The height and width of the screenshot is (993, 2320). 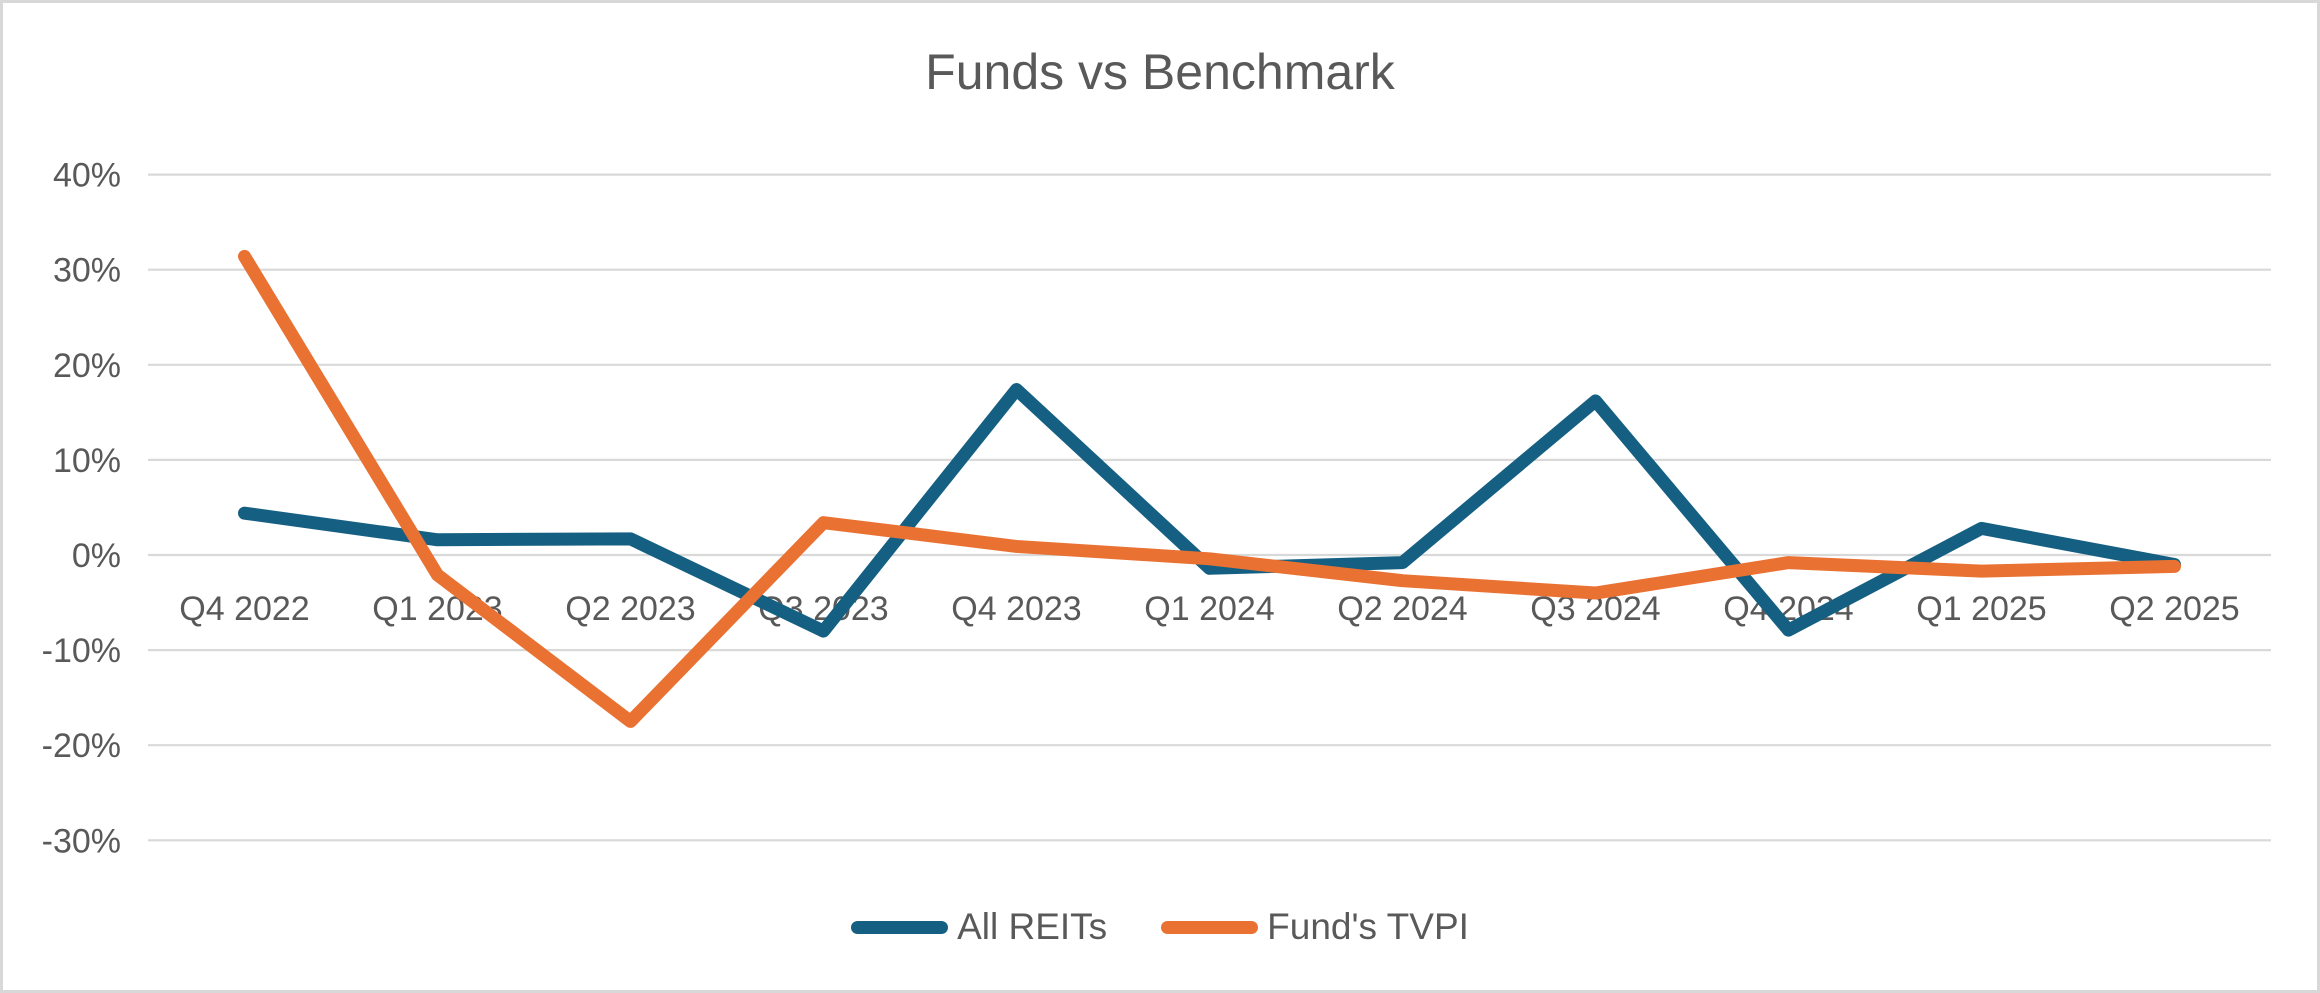 What do you see at coordinates (81, 746) in the screenshot?
I see `y-axis-tick-label: -20%` at bounding box center [81, 746].